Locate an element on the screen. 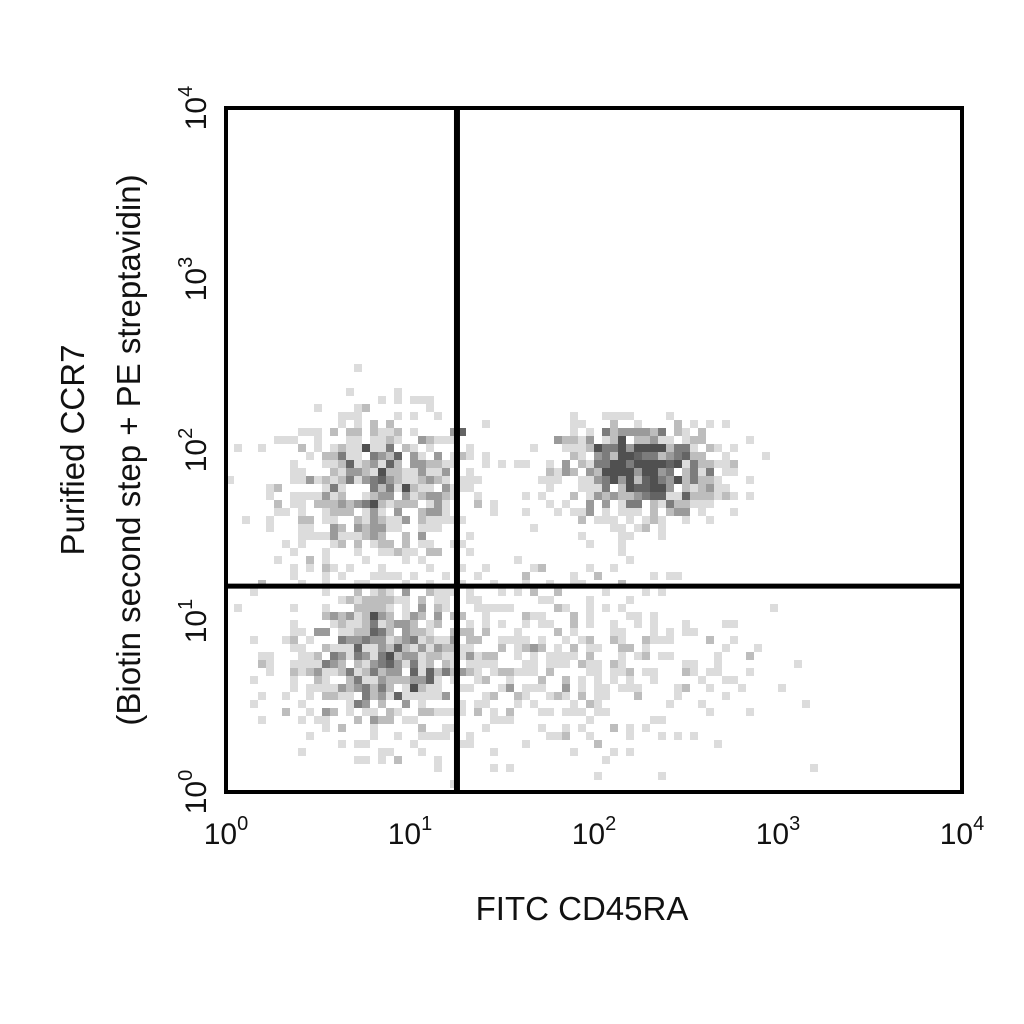  x-tick-label: 10² is located at coordinates (594, 832).